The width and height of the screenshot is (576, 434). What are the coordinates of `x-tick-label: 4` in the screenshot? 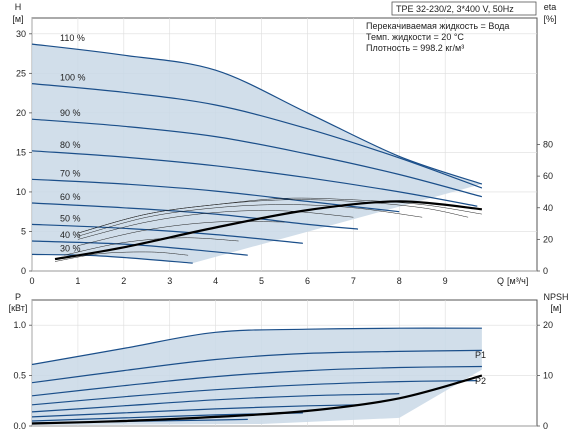 It's located at (215, 281).